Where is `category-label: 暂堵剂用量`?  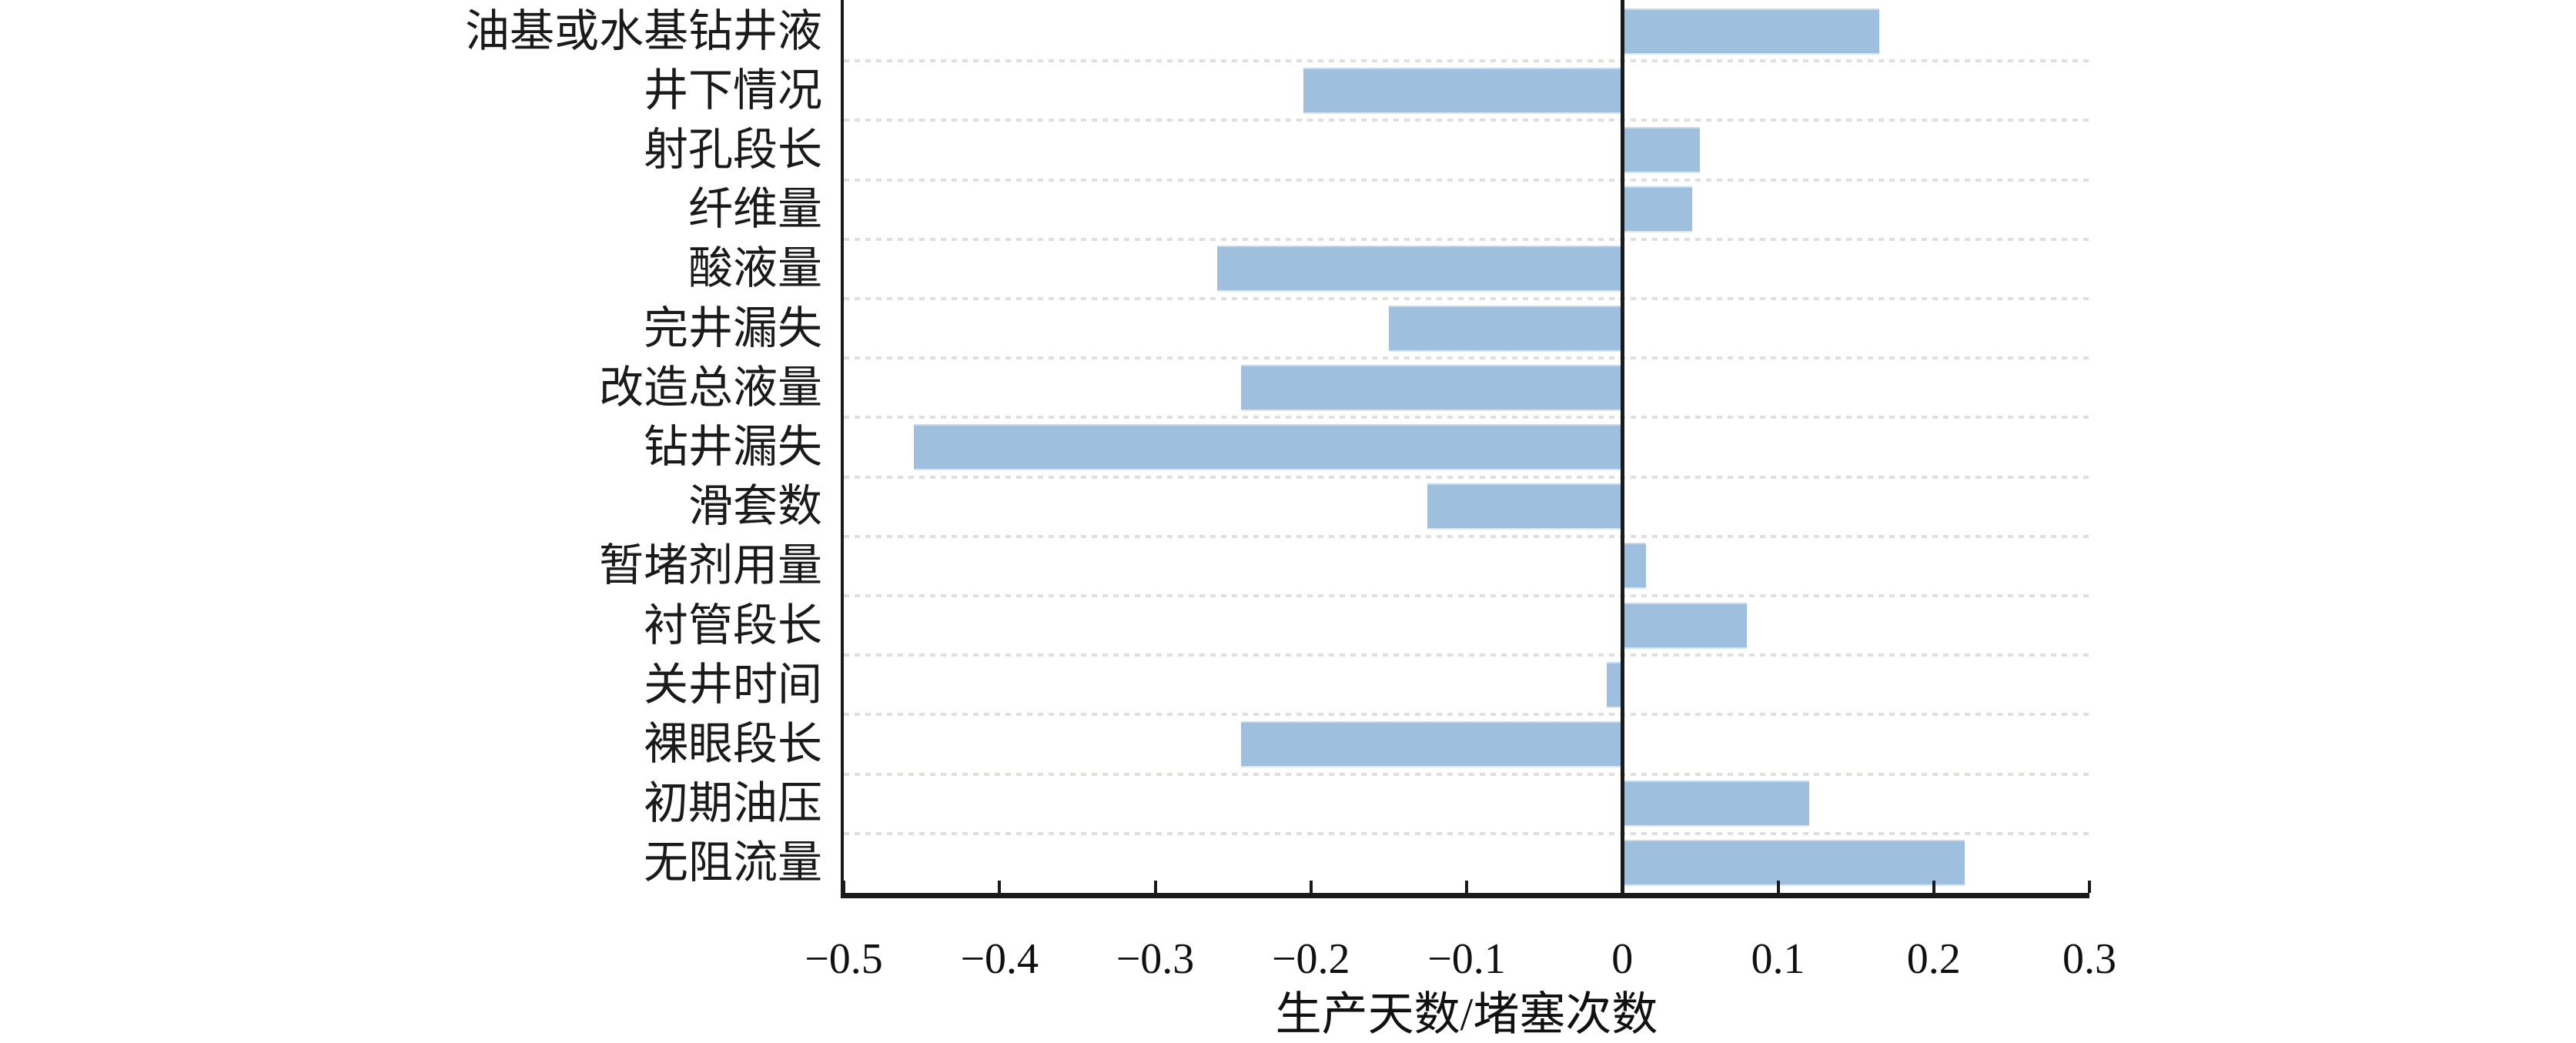 category-label: 暂堵剂用量 is located at coordinates (710, 565).